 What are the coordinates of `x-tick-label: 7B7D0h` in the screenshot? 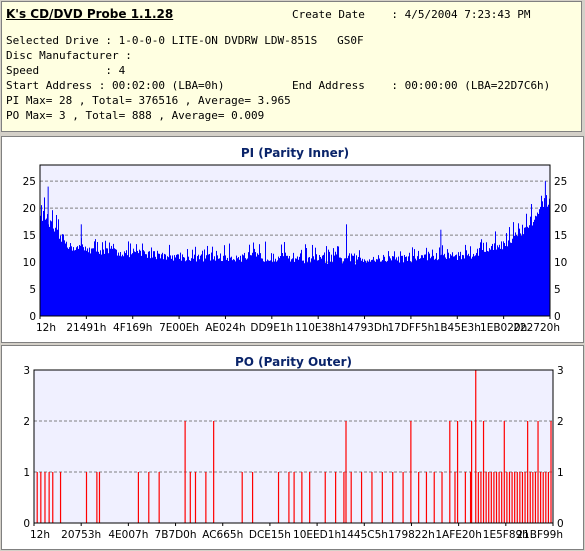 It's located at (176, 535).